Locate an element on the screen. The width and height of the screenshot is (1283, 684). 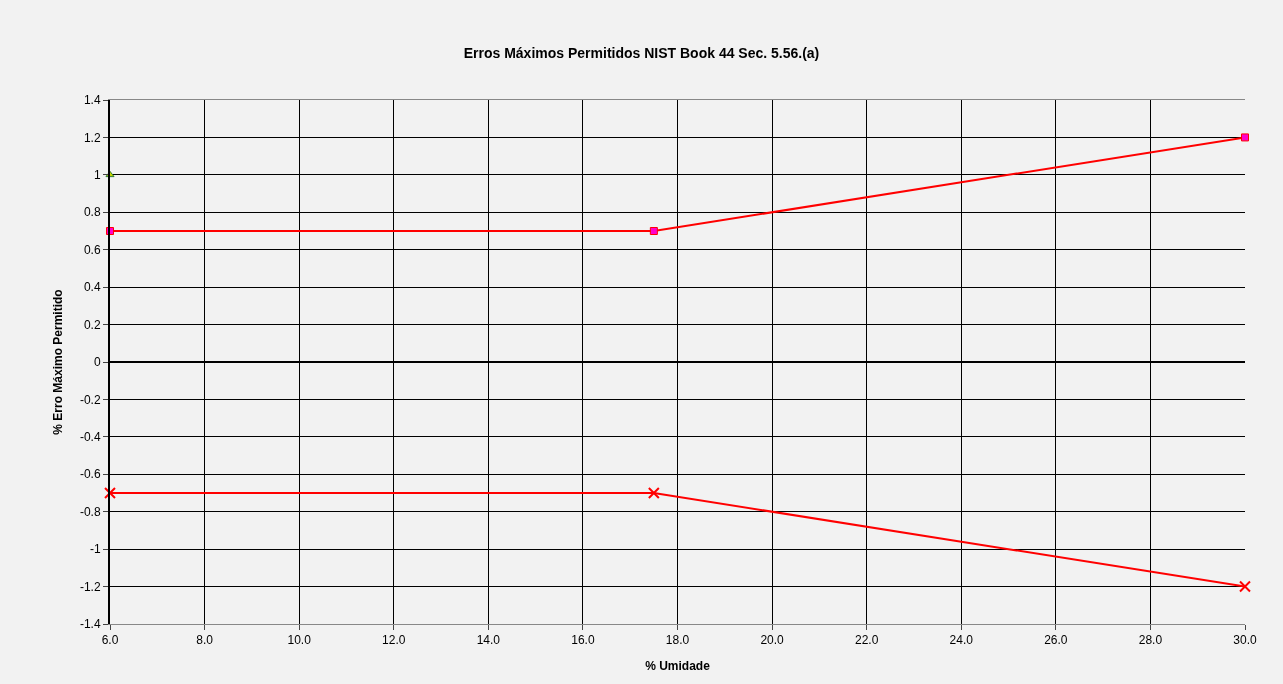
x-tick-label: 14.0 is located at coordinates (488, 640).